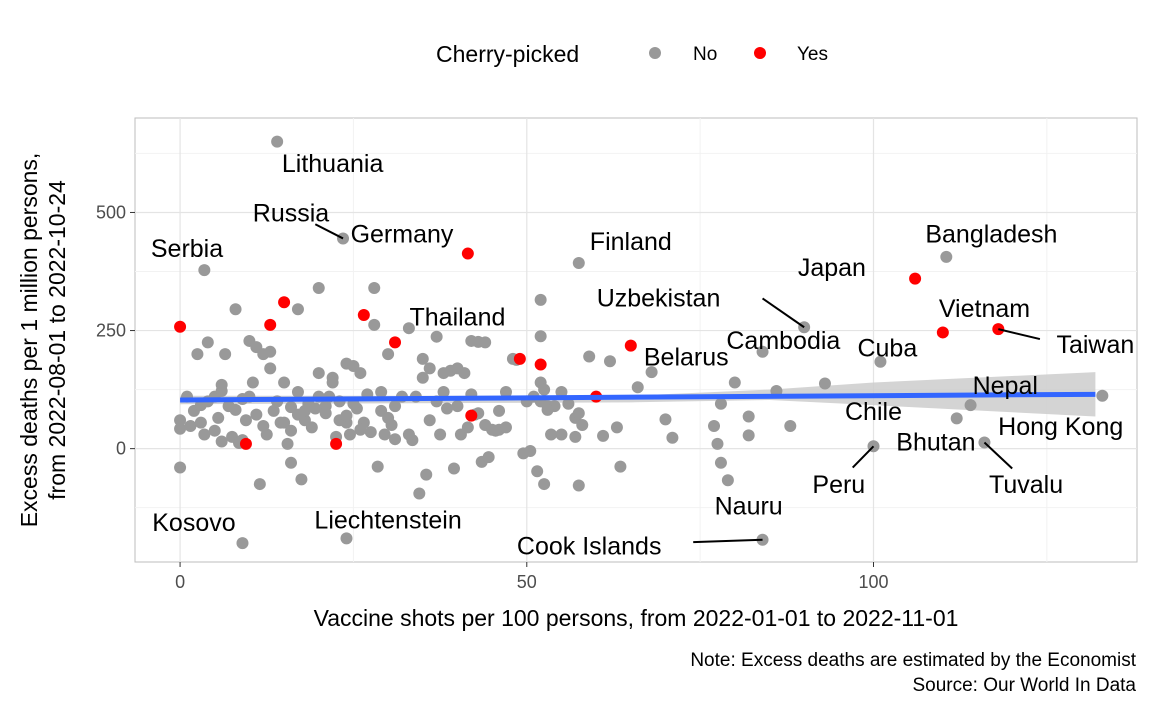 The height and width of the screenshot is (716, 1152). What do you see at coordinates (655, 53) in the screenshot?
I see `legend-no-marker` at bounding box center [655, 53].